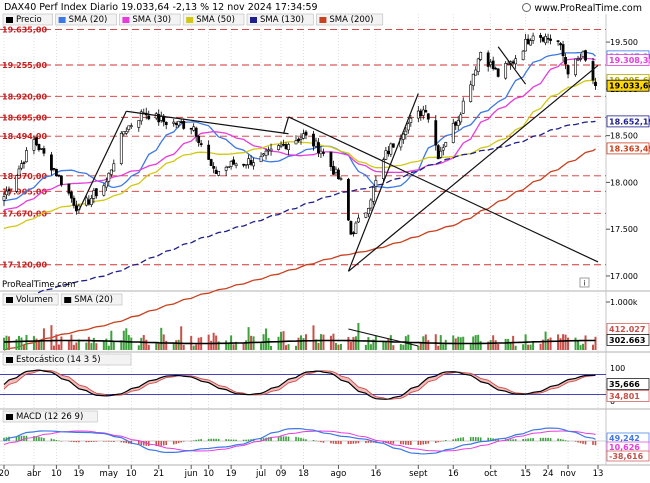  Describe the element at coordinates (282, 20) in the screenshot. I see `legend-label: SMA (130)` at that location.